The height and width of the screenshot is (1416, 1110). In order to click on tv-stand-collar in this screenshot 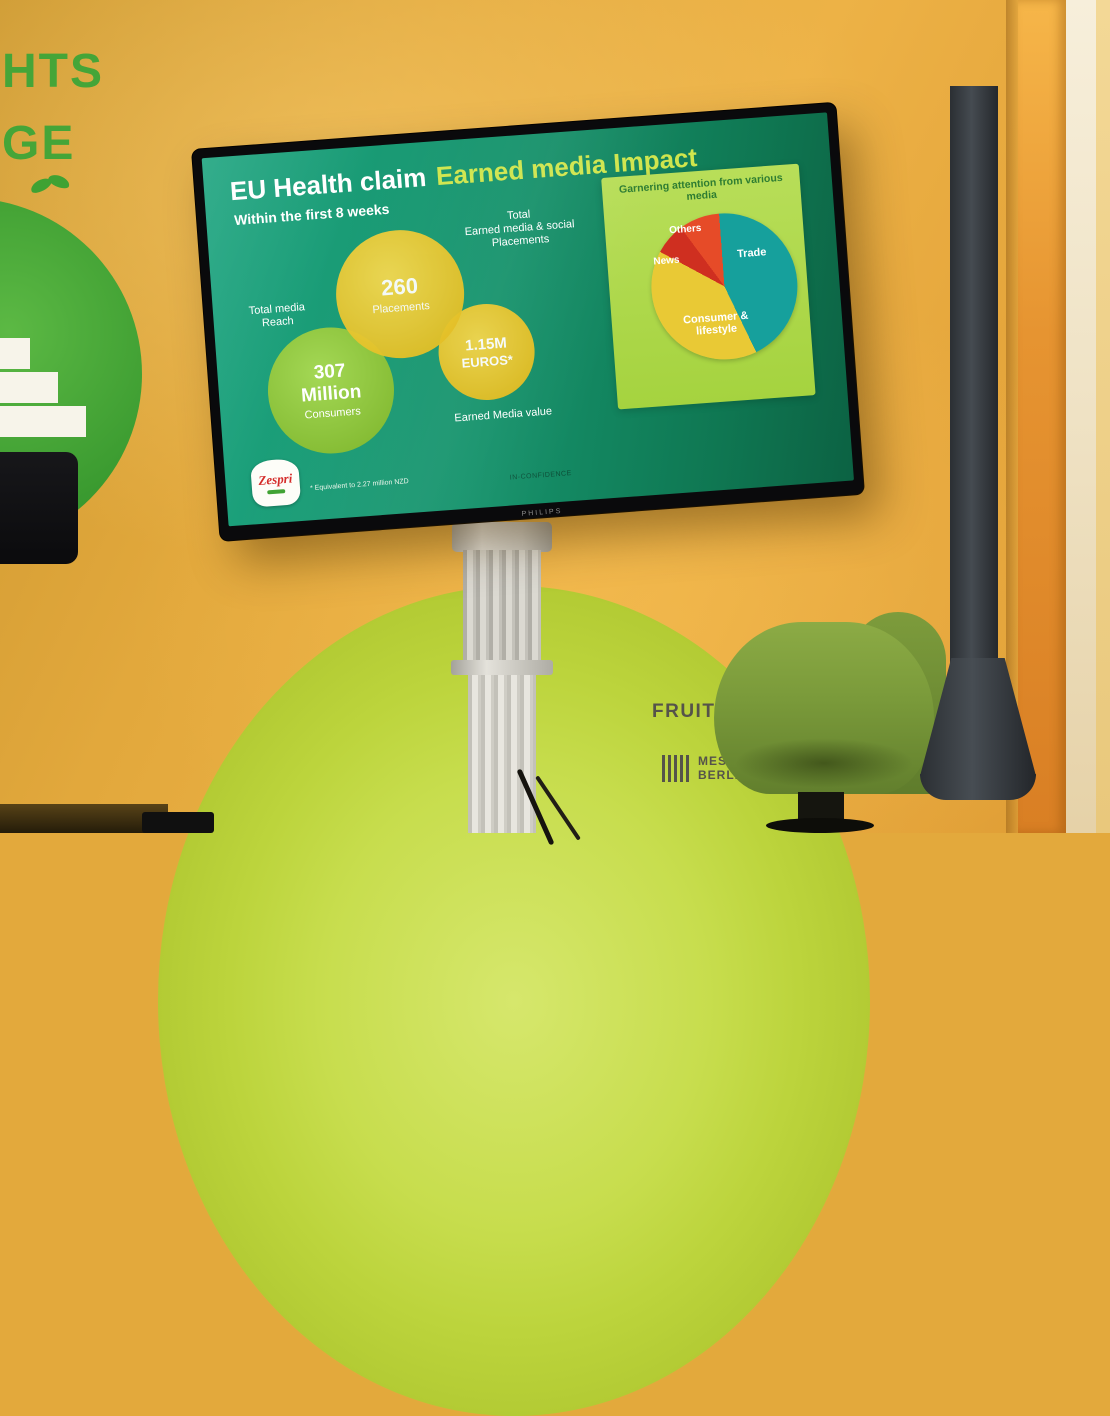, I will do `click(502, 537)`.